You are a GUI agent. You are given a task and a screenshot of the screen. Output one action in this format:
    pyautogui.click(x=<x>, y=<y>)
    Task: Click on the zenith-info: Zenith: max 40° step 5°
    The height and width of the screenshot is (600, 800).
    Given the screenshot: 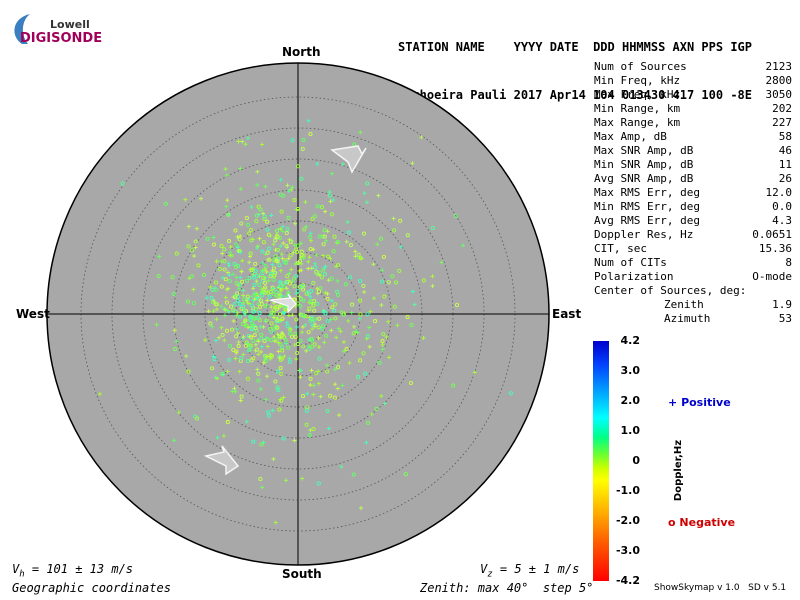 What is the action you would take?
    pyautogui.click(x=507, y=588)
    